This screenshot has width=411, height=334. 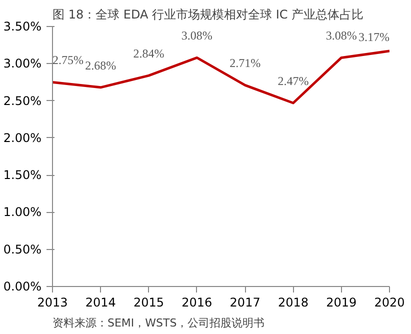 I want to click on x-tick-label: 2016, so click(x=197, y=303).